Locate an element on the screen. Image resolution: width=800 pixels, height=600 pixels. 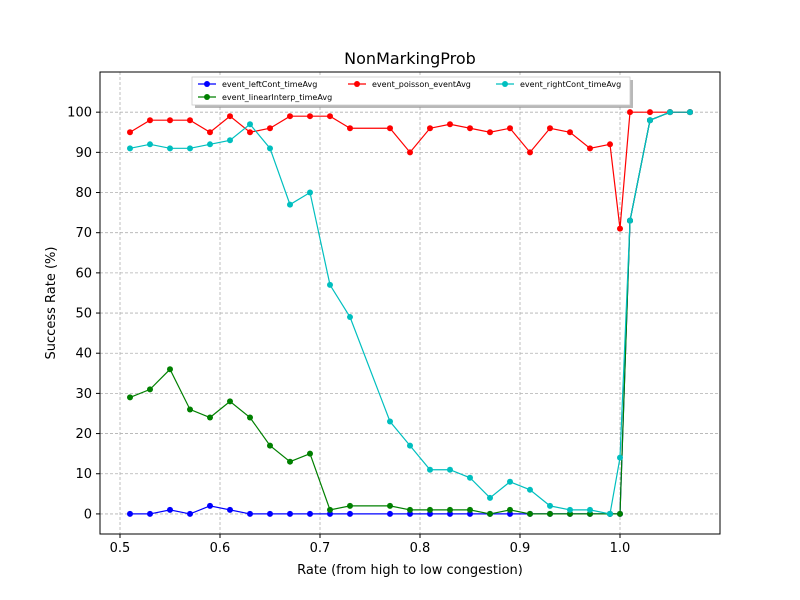
y-tick-label: 60 is located at coordinates (83, 273).